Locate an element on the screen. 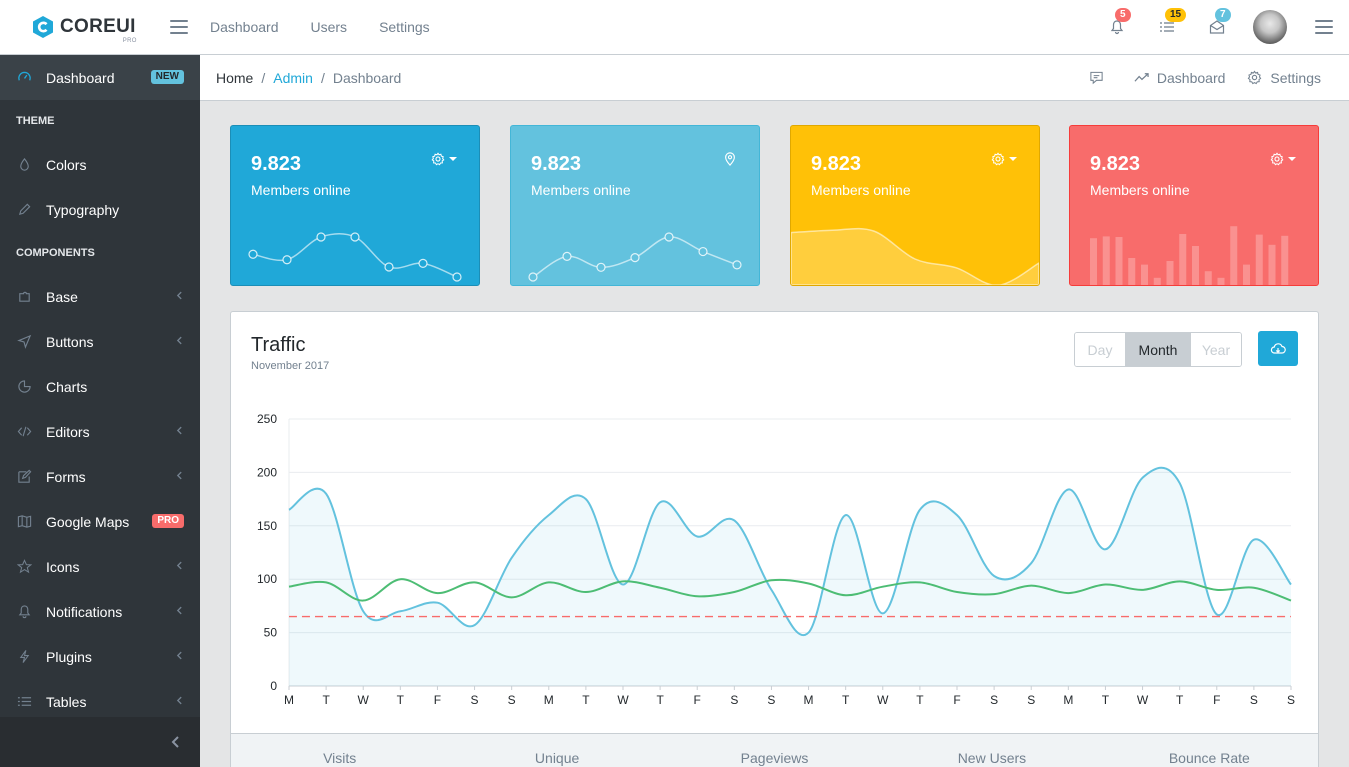  messages-button: 7 is located at coordinates (1219, 22).